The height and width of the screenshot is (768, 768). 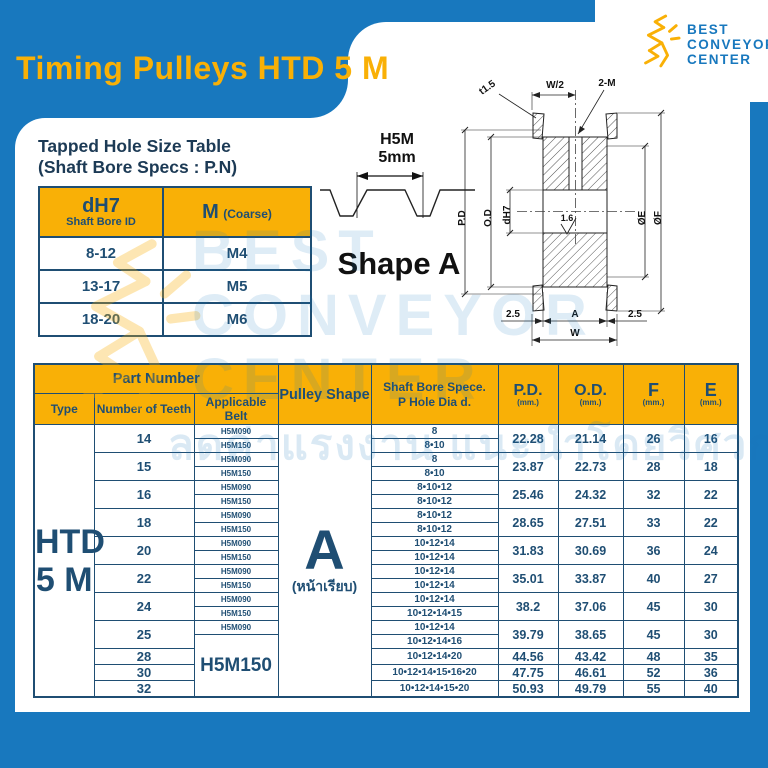 I want to click on pulley-technical-drawing: P.D O.D dH7 ØE ØF W/2 t1.5 2-M, so click(x=561, y=212).